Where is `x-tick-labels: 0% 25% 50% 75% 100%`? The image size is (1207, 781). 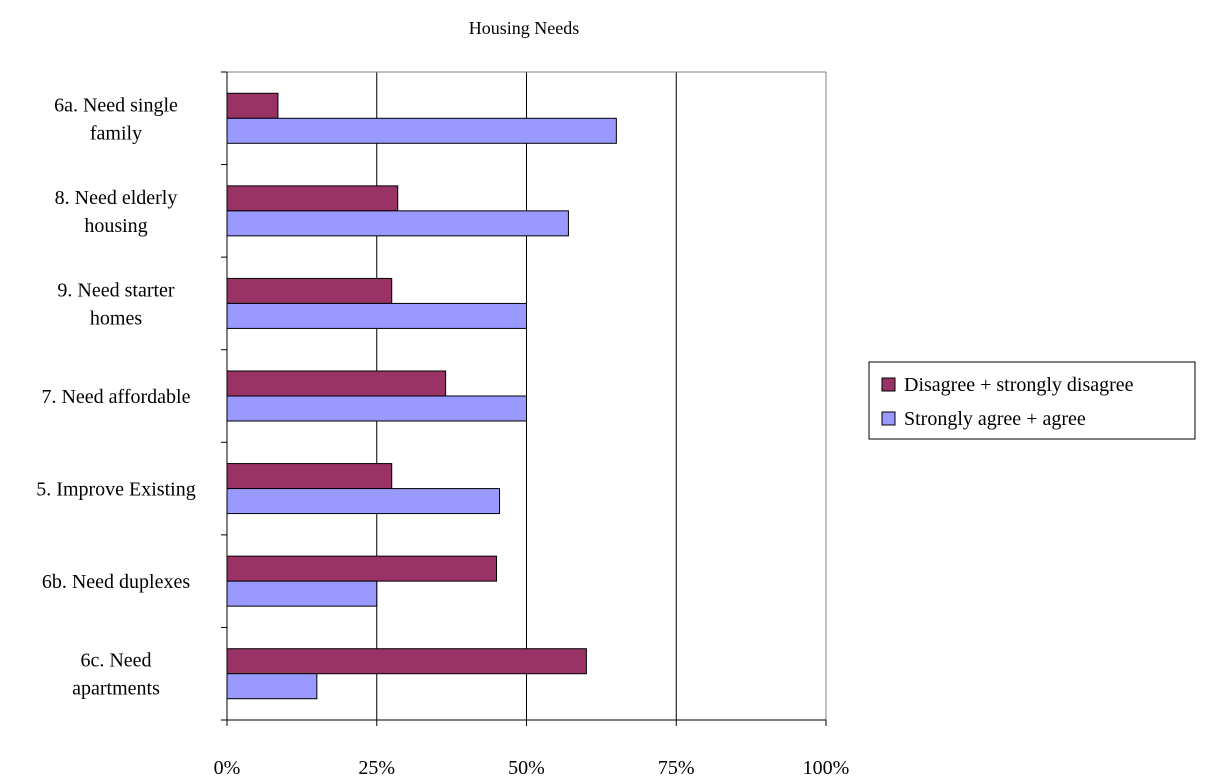
x-tick-labels: 0% 25% 50% 75% 100% is located at coordinates (532, 768).